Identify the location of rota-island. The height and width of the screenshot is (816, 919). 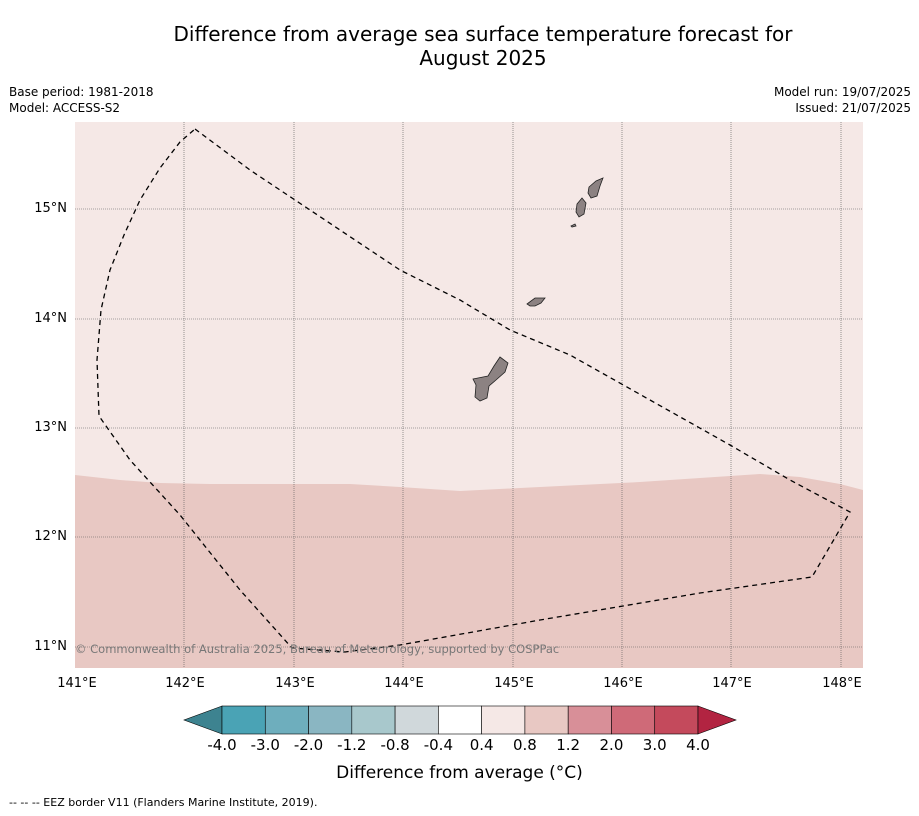
(536, 302).